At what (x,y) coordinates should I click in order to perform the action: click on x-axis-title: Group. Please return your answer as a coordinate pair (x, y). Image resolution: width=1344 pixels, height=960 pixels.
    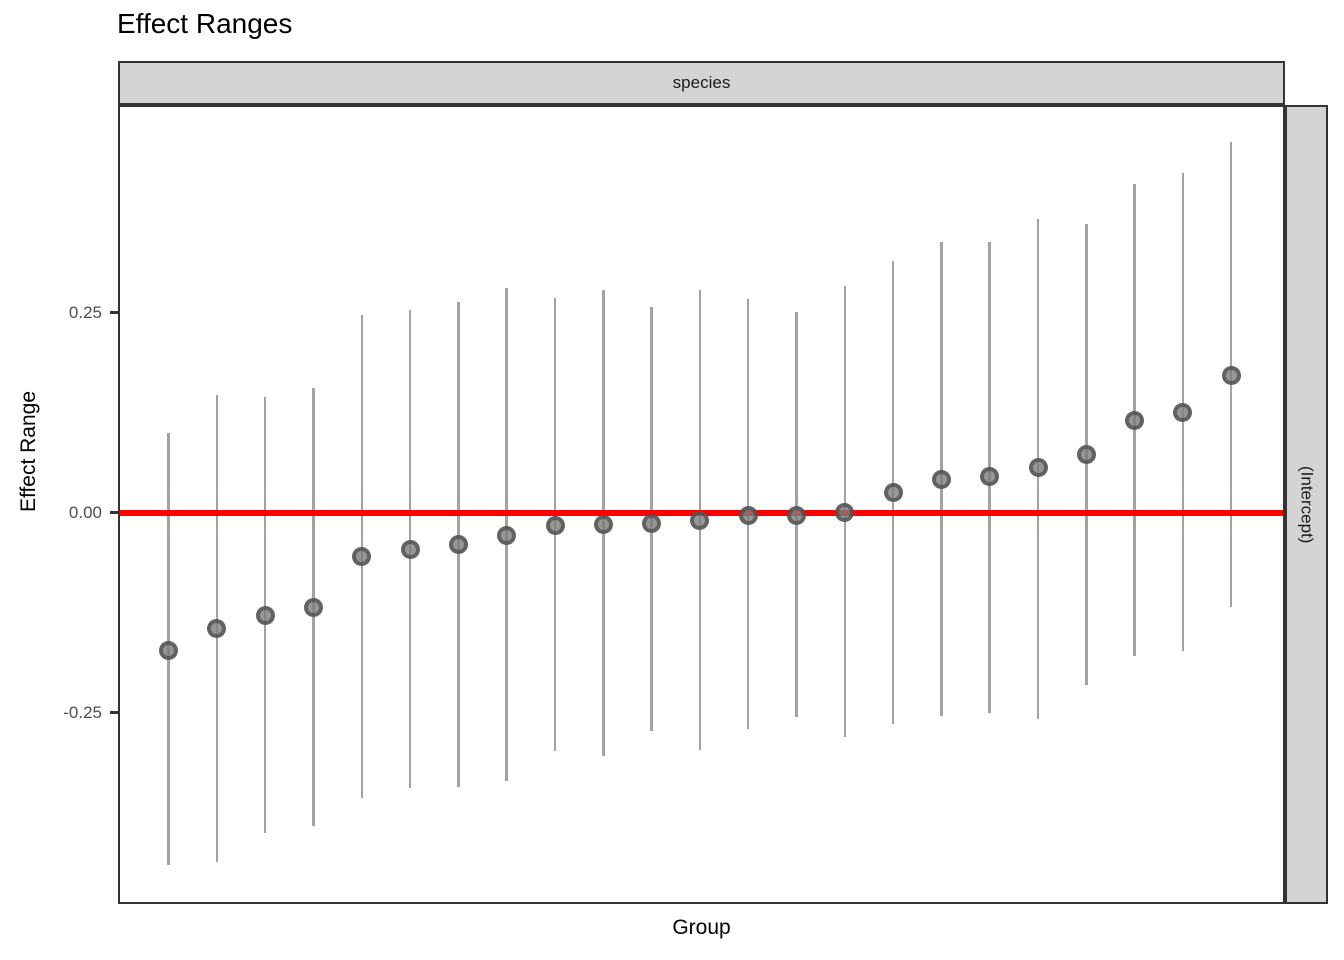
    Looking at the image, I should click on (701, 927).